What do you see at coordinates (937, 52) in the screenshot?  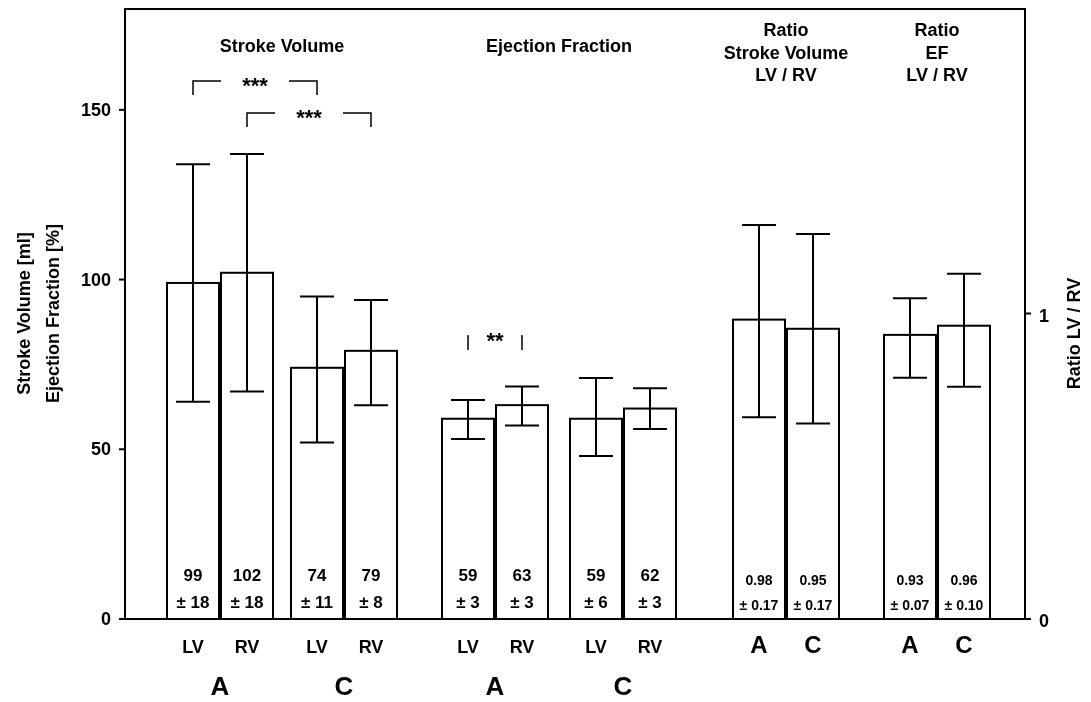 I see `annotation: Ratio EF LV / RV` at bounding box center [937, 52].